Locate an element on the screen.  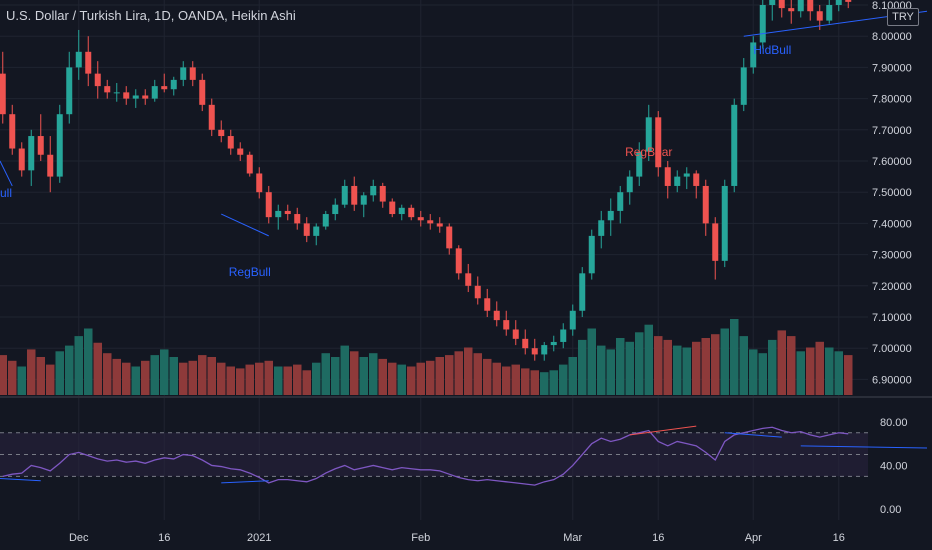
y-tick-label: 7.00000 is located at coordinates (892, 349).